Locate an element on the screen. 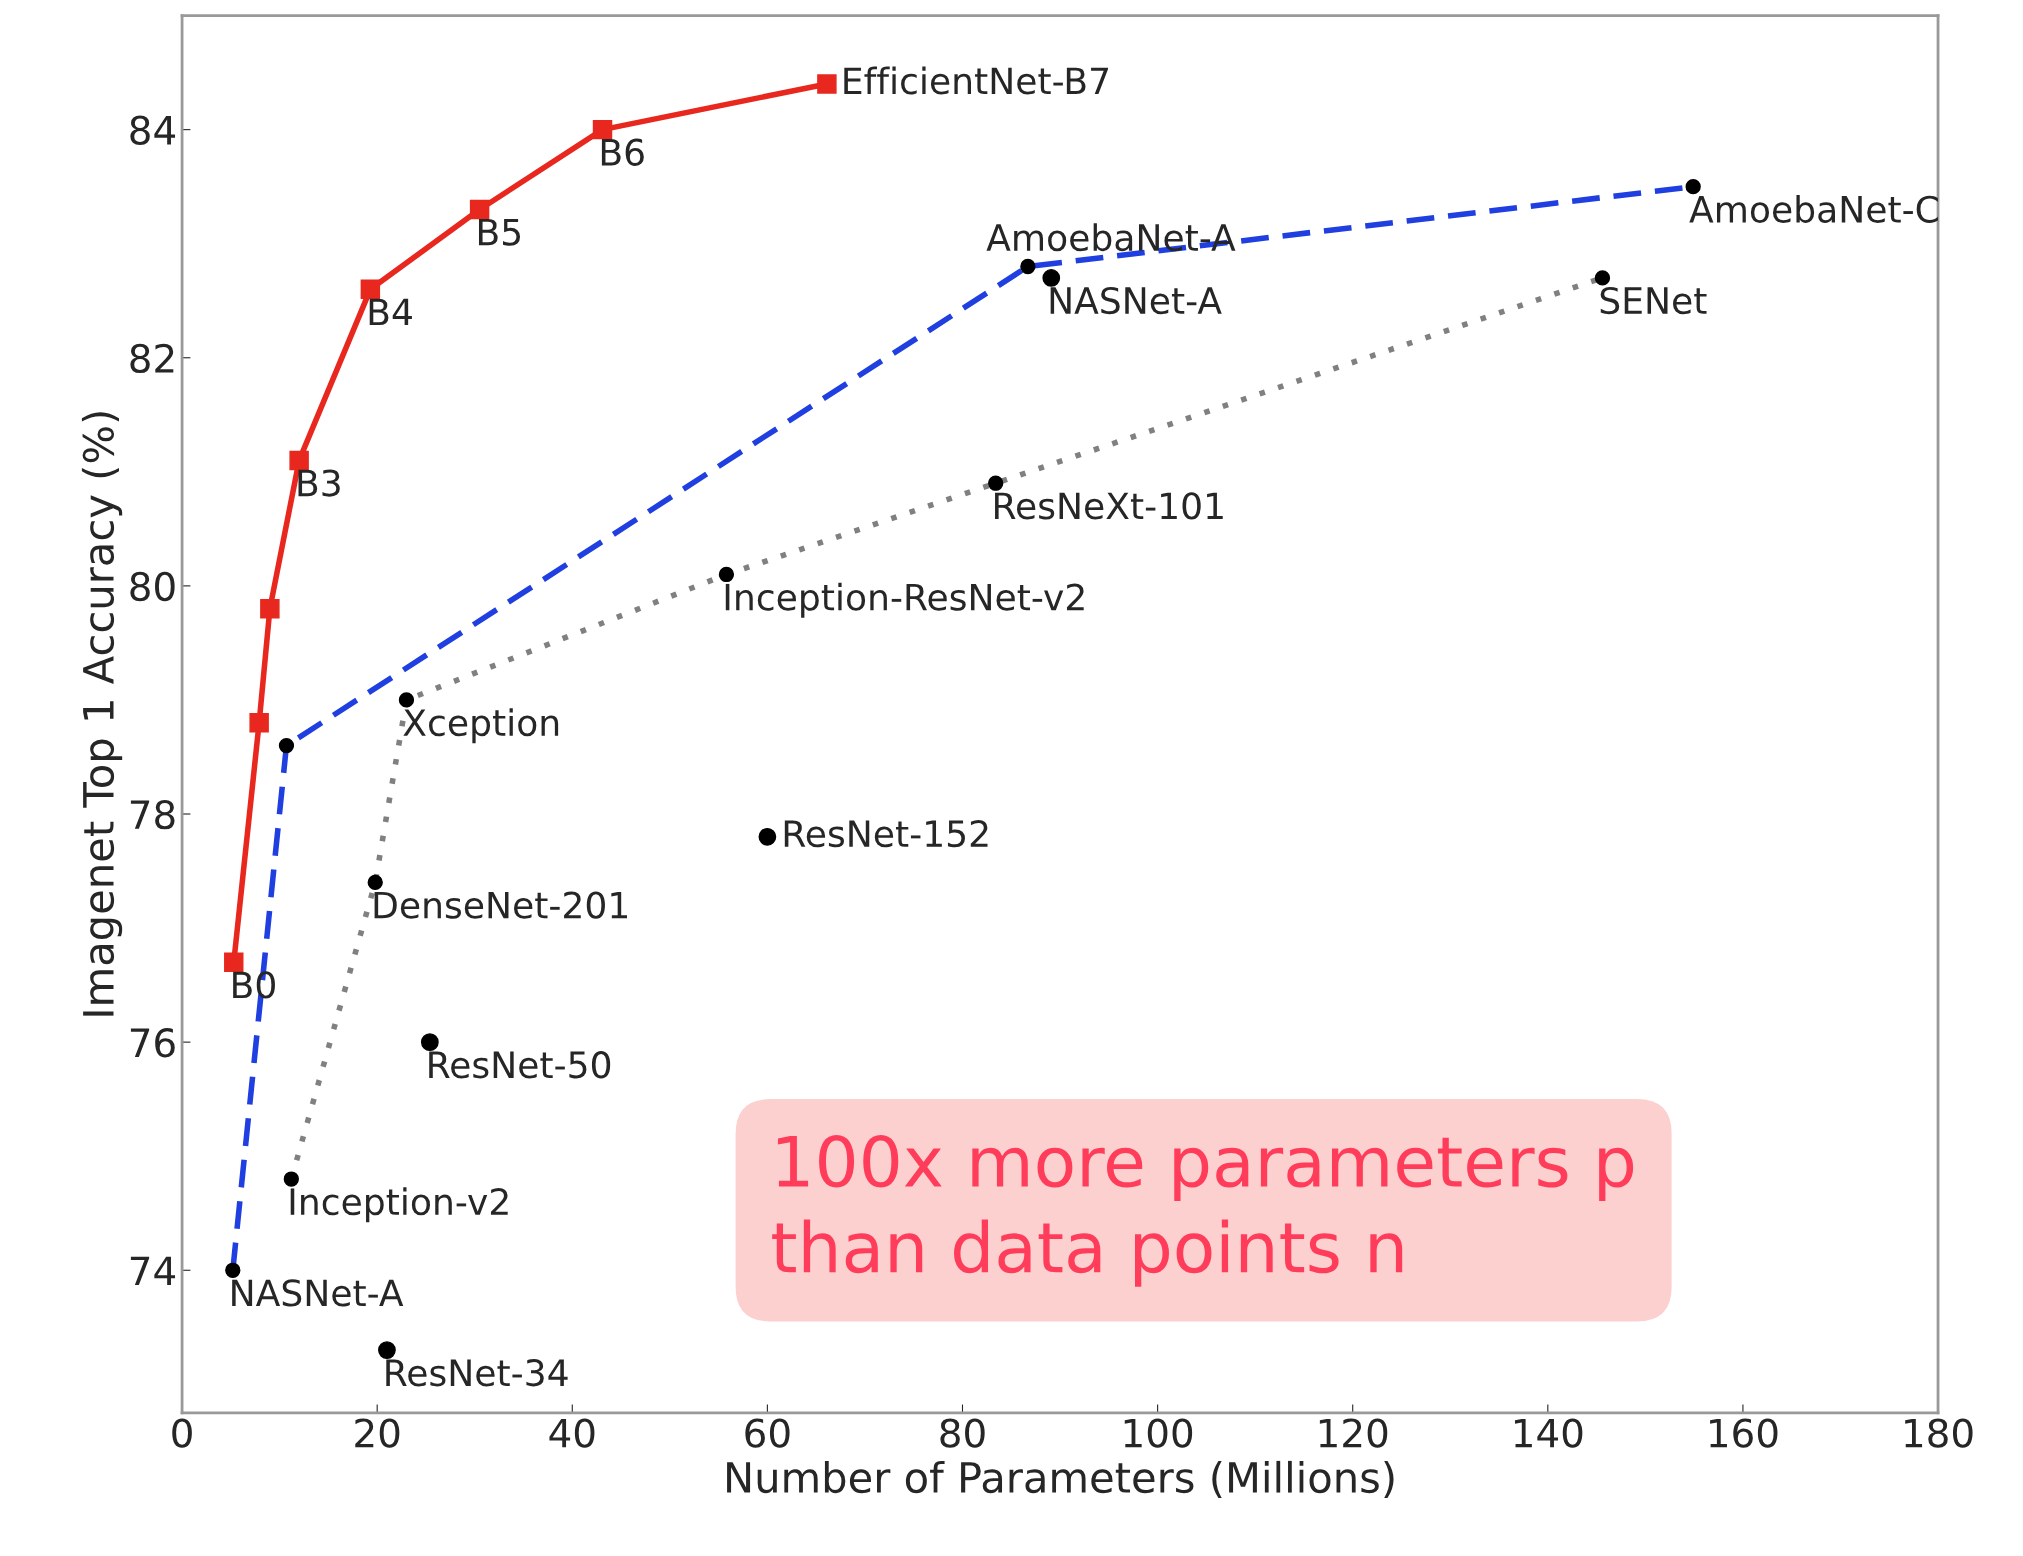 Image resolution: width=2023 pixels, height=1556 pixels. annotation: B4 is located at coordinates (390, 312).